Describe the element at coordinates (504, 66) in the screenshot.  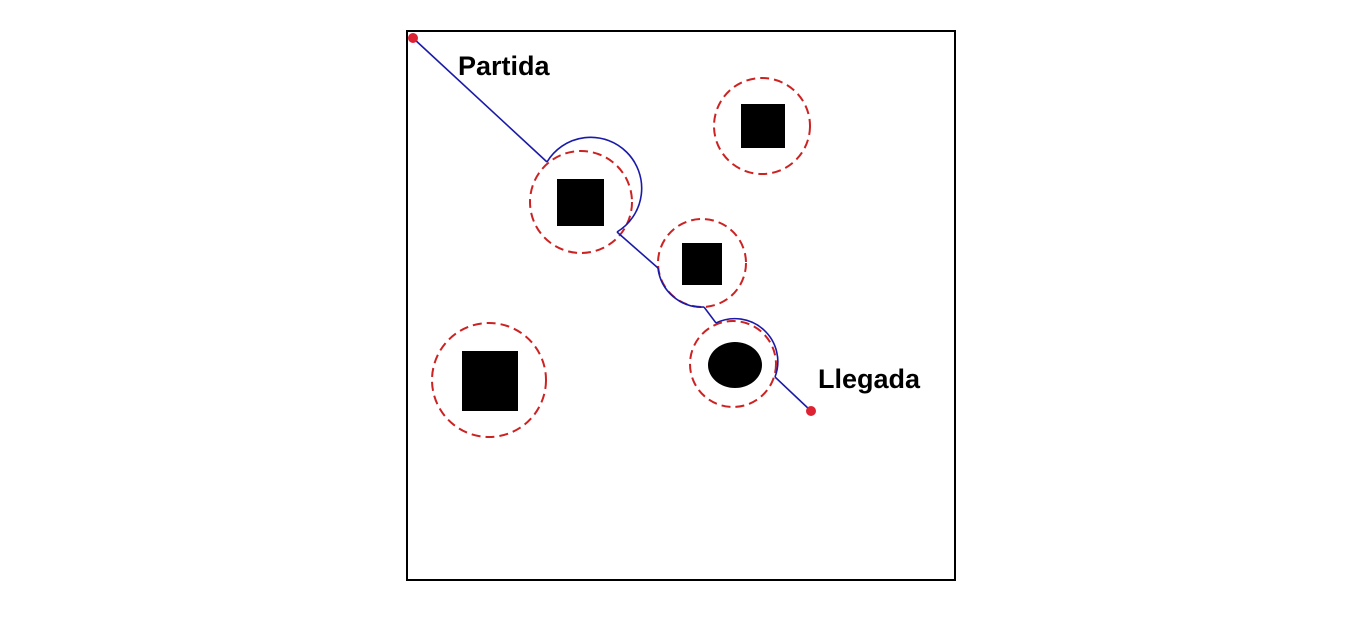
I see `start-label: Partida` at that location.